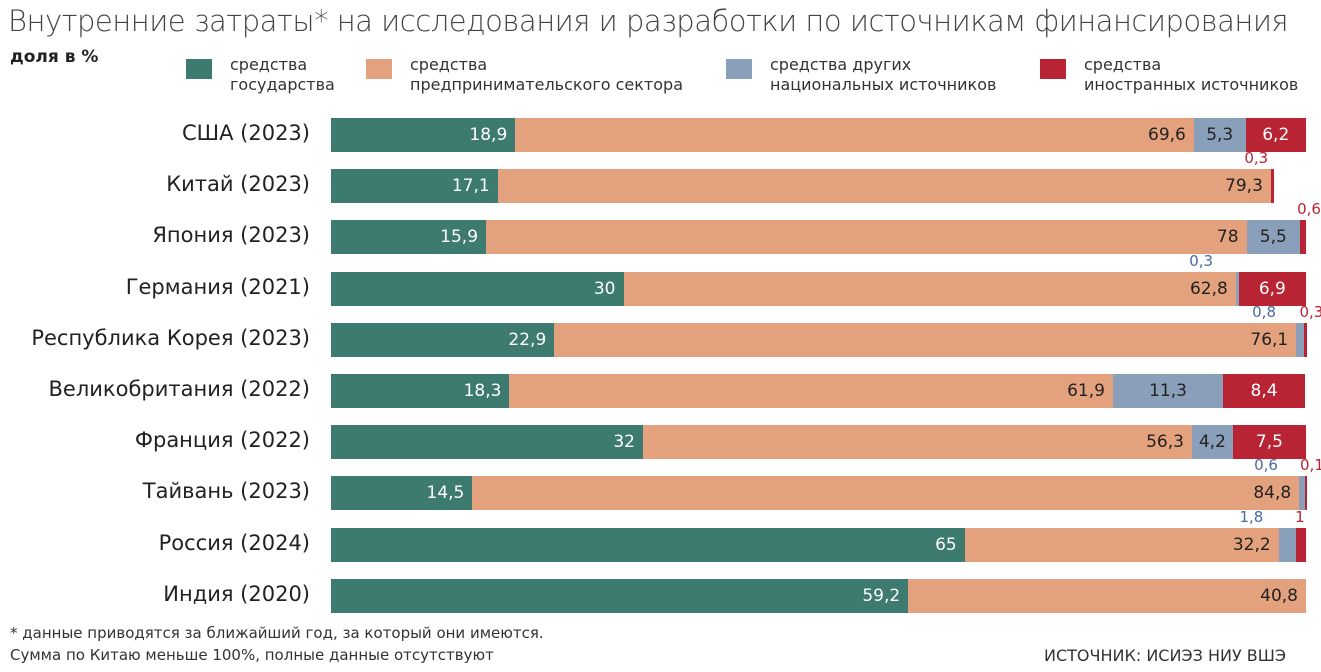 This screenshot has width=1321, height=672. What do you see at coordinates (226, 491) in the screenshot?
I see `category-label: Тайвань (2023)` at bounding box center [226, 491].